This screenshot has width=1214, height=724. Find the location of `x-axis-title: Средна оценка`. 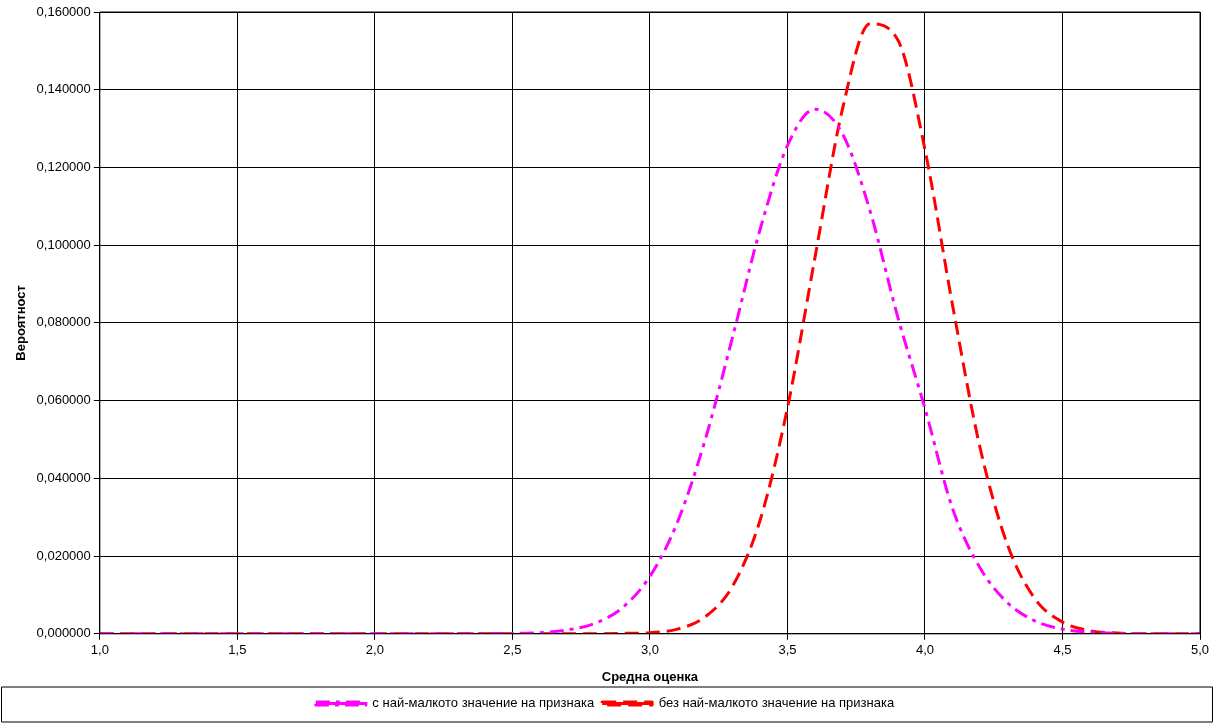

x-axis-title: Средна оценка is located at coordinates (650, 676).